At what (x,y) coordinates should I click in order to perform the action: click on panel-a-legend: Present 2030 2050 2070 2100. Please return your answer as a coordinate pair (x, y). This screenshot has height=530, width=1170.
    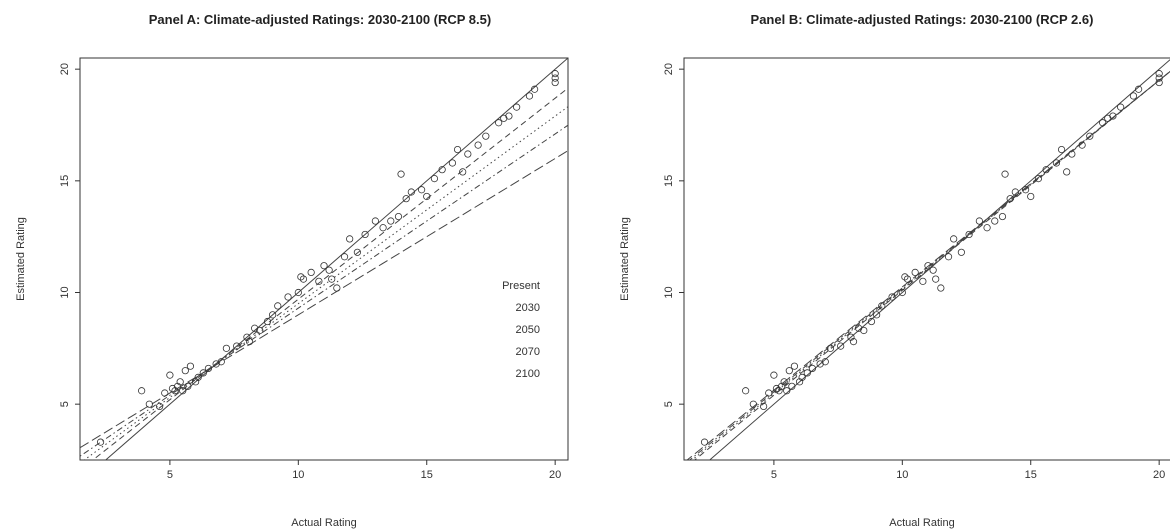
    Looking at the image, I should click on (521, 330).